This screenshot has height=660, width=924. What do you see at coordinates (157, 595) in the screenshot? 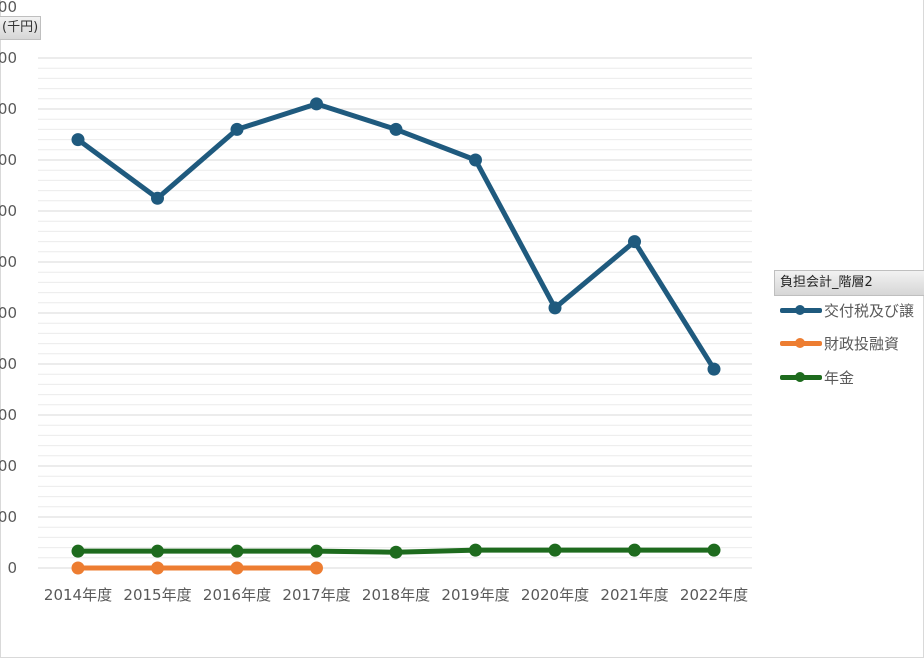
I see `x-tick-label: 2015年度` at bounding box center [157, 595].